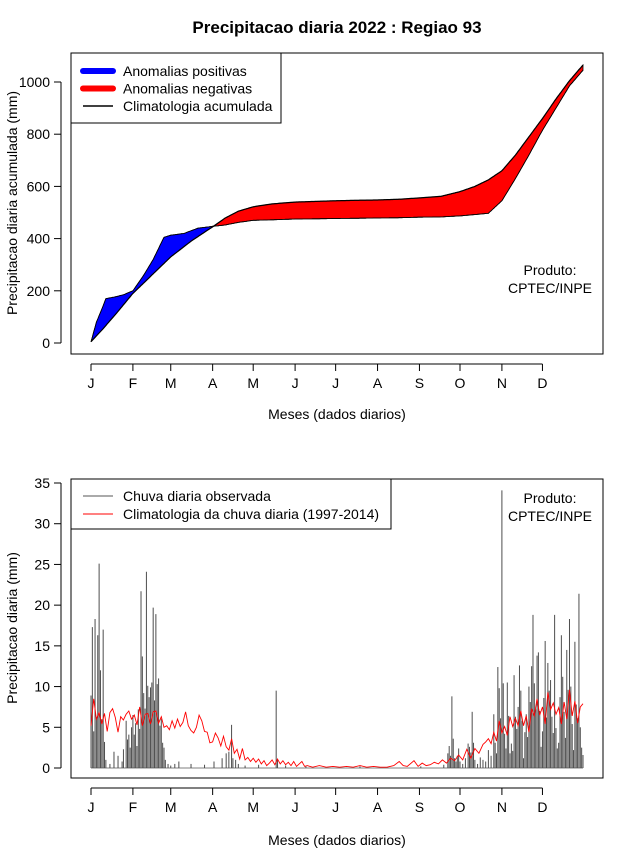 The width and height of the screenshot is (640, 850). I want to click on legend-label: Climatologia da chuva diaria (1997-2014), so click(251, 514).